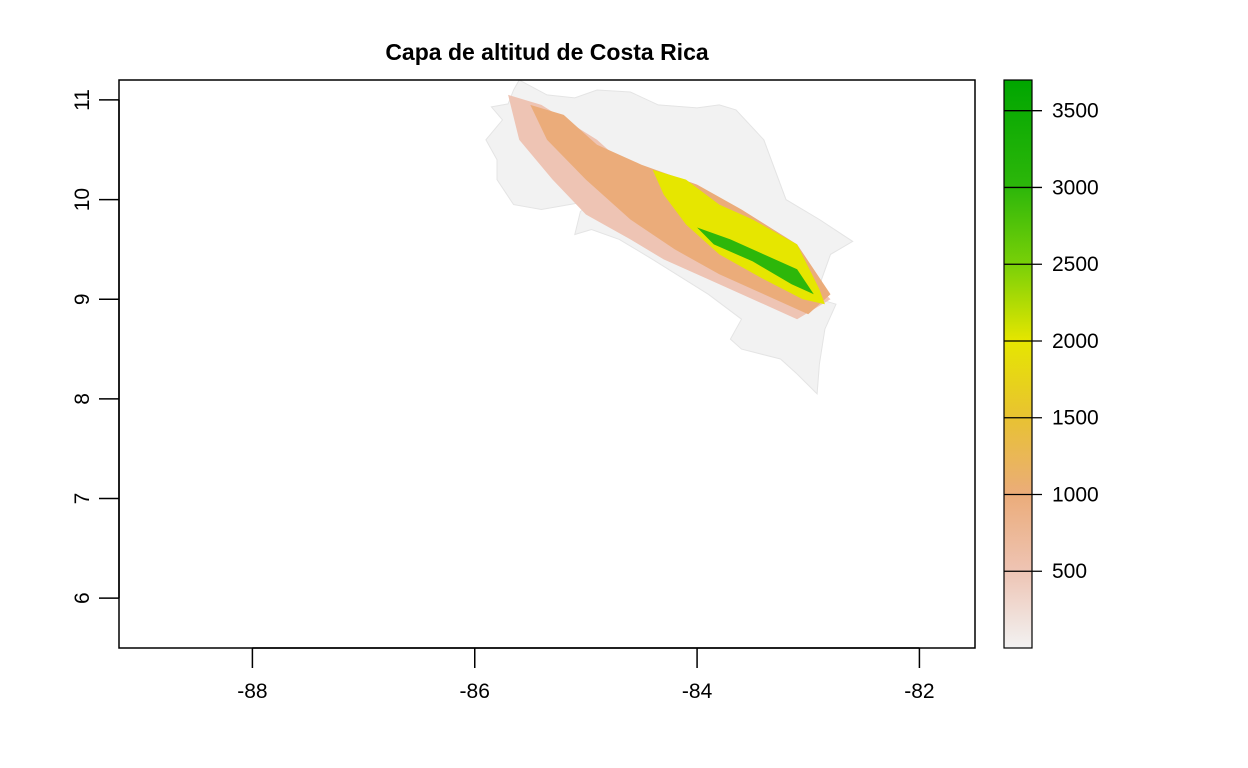 This screenshot has height=768, width=1248. What do you see at coordinates (1075, 111) in the screenshot?
I see `colorbar-tick-label: 3500` at bounding box center [1075, 111].